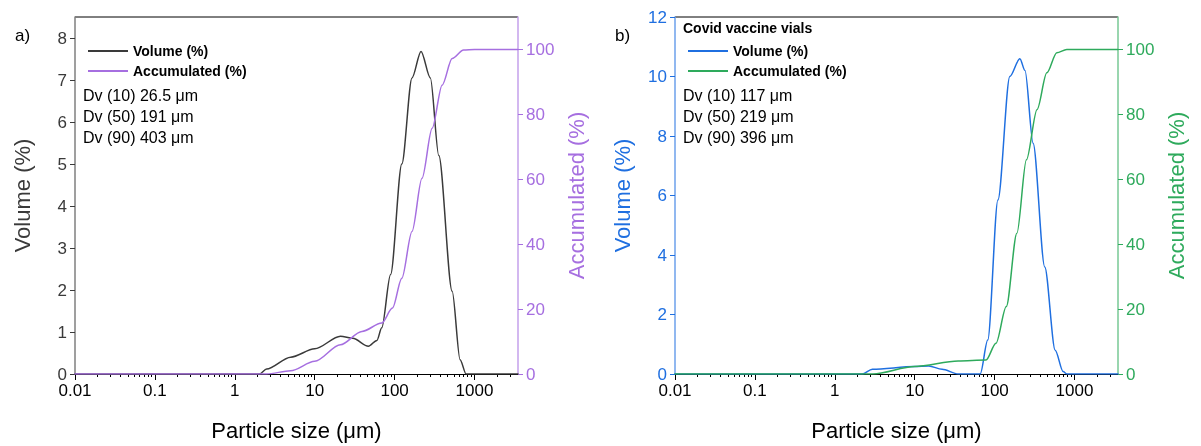 This screenshot has height=446, width=1201. I want to click on y-tick-label: 10, so click(657, 76).